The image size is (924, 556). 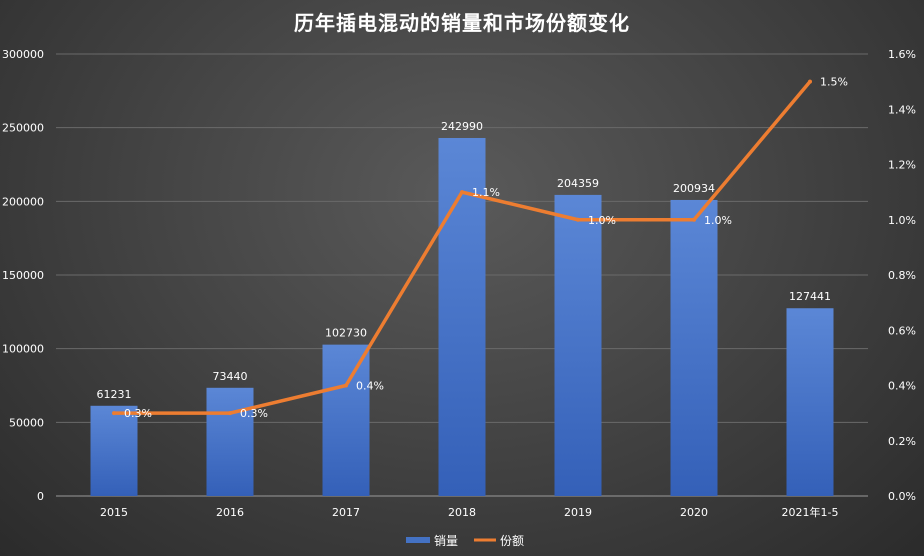 What do you see at coordinates (810, 512) in the screenshot?
I see `x-tick-label: 2021年1-5` at bounding box center [810, 512].